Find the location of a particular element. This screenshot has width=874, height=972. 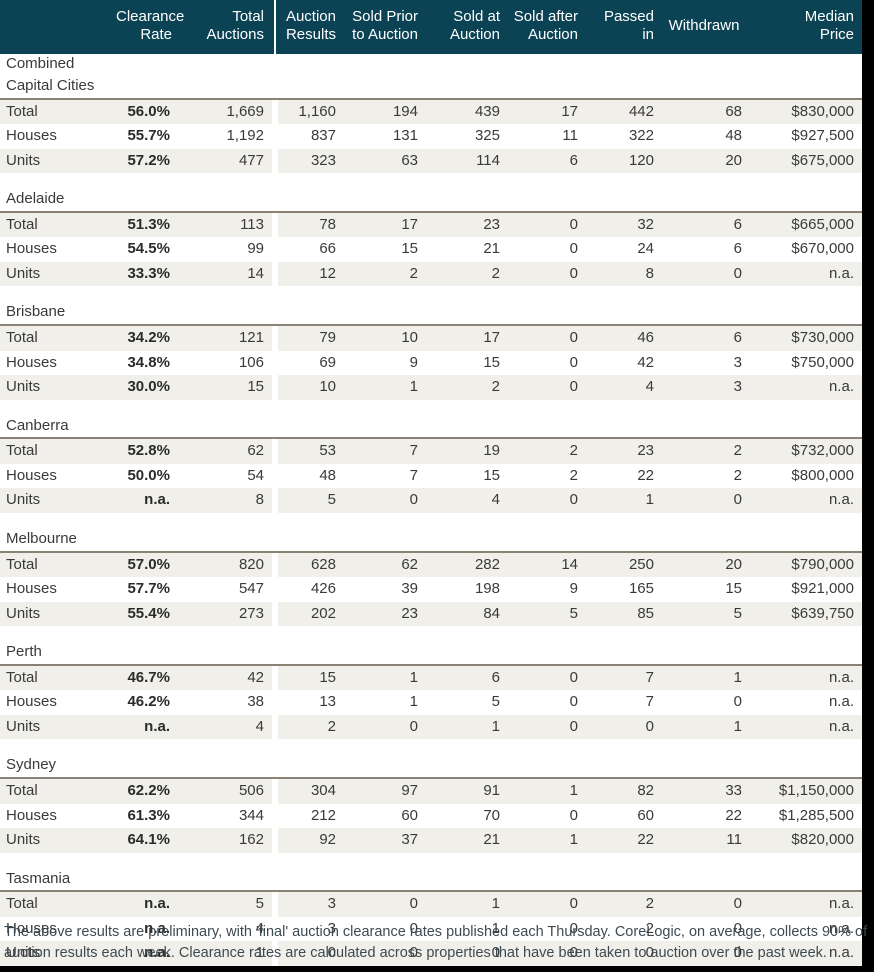

cell-clearance-rate: 55.4% is located at coordinates (146, 613).